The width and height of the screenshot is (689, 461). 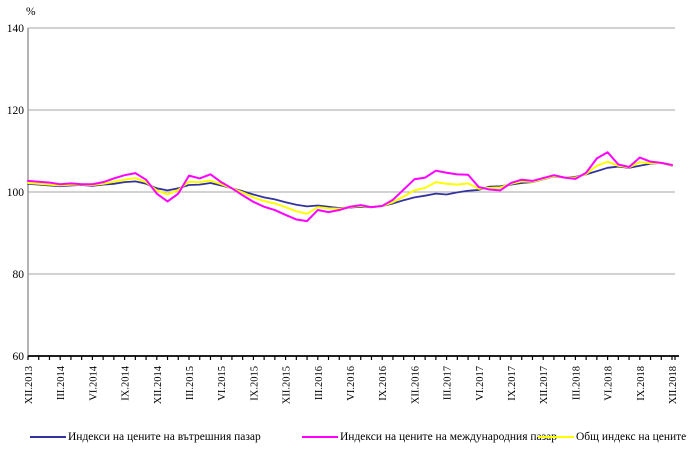 What do you see at coordinates (448, 383) in the screenshot?
I see `x-tick-label: III.2017` at bounding box center [448, 383].